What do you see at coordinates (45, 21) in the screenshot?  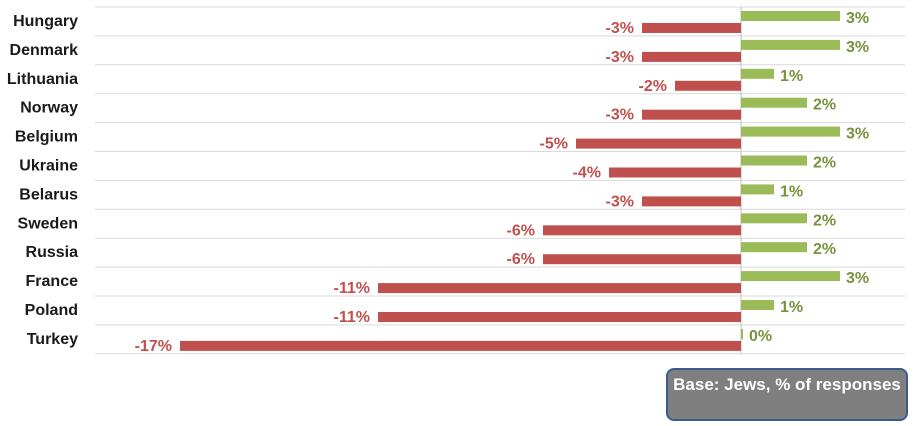 I see `category-label: Hungary` at bounding box center [45, 21].